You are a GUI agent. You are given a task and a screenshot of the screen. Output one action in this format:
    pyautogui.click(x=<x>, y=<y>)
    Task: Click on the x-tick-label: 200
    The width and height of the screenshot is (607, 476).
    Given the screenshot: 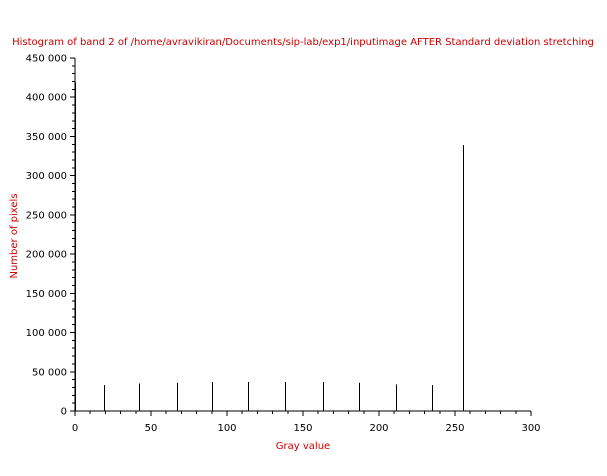 What is the action you would take?
    pyautogui.click(x=378, y=428)
    